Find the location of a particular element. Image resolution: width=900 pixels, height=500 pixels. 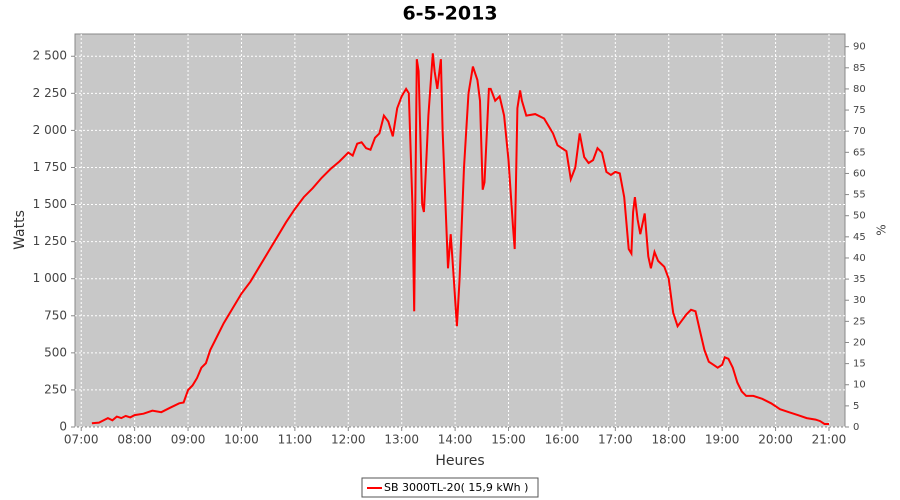

legend is located at coordinates (450, 487).